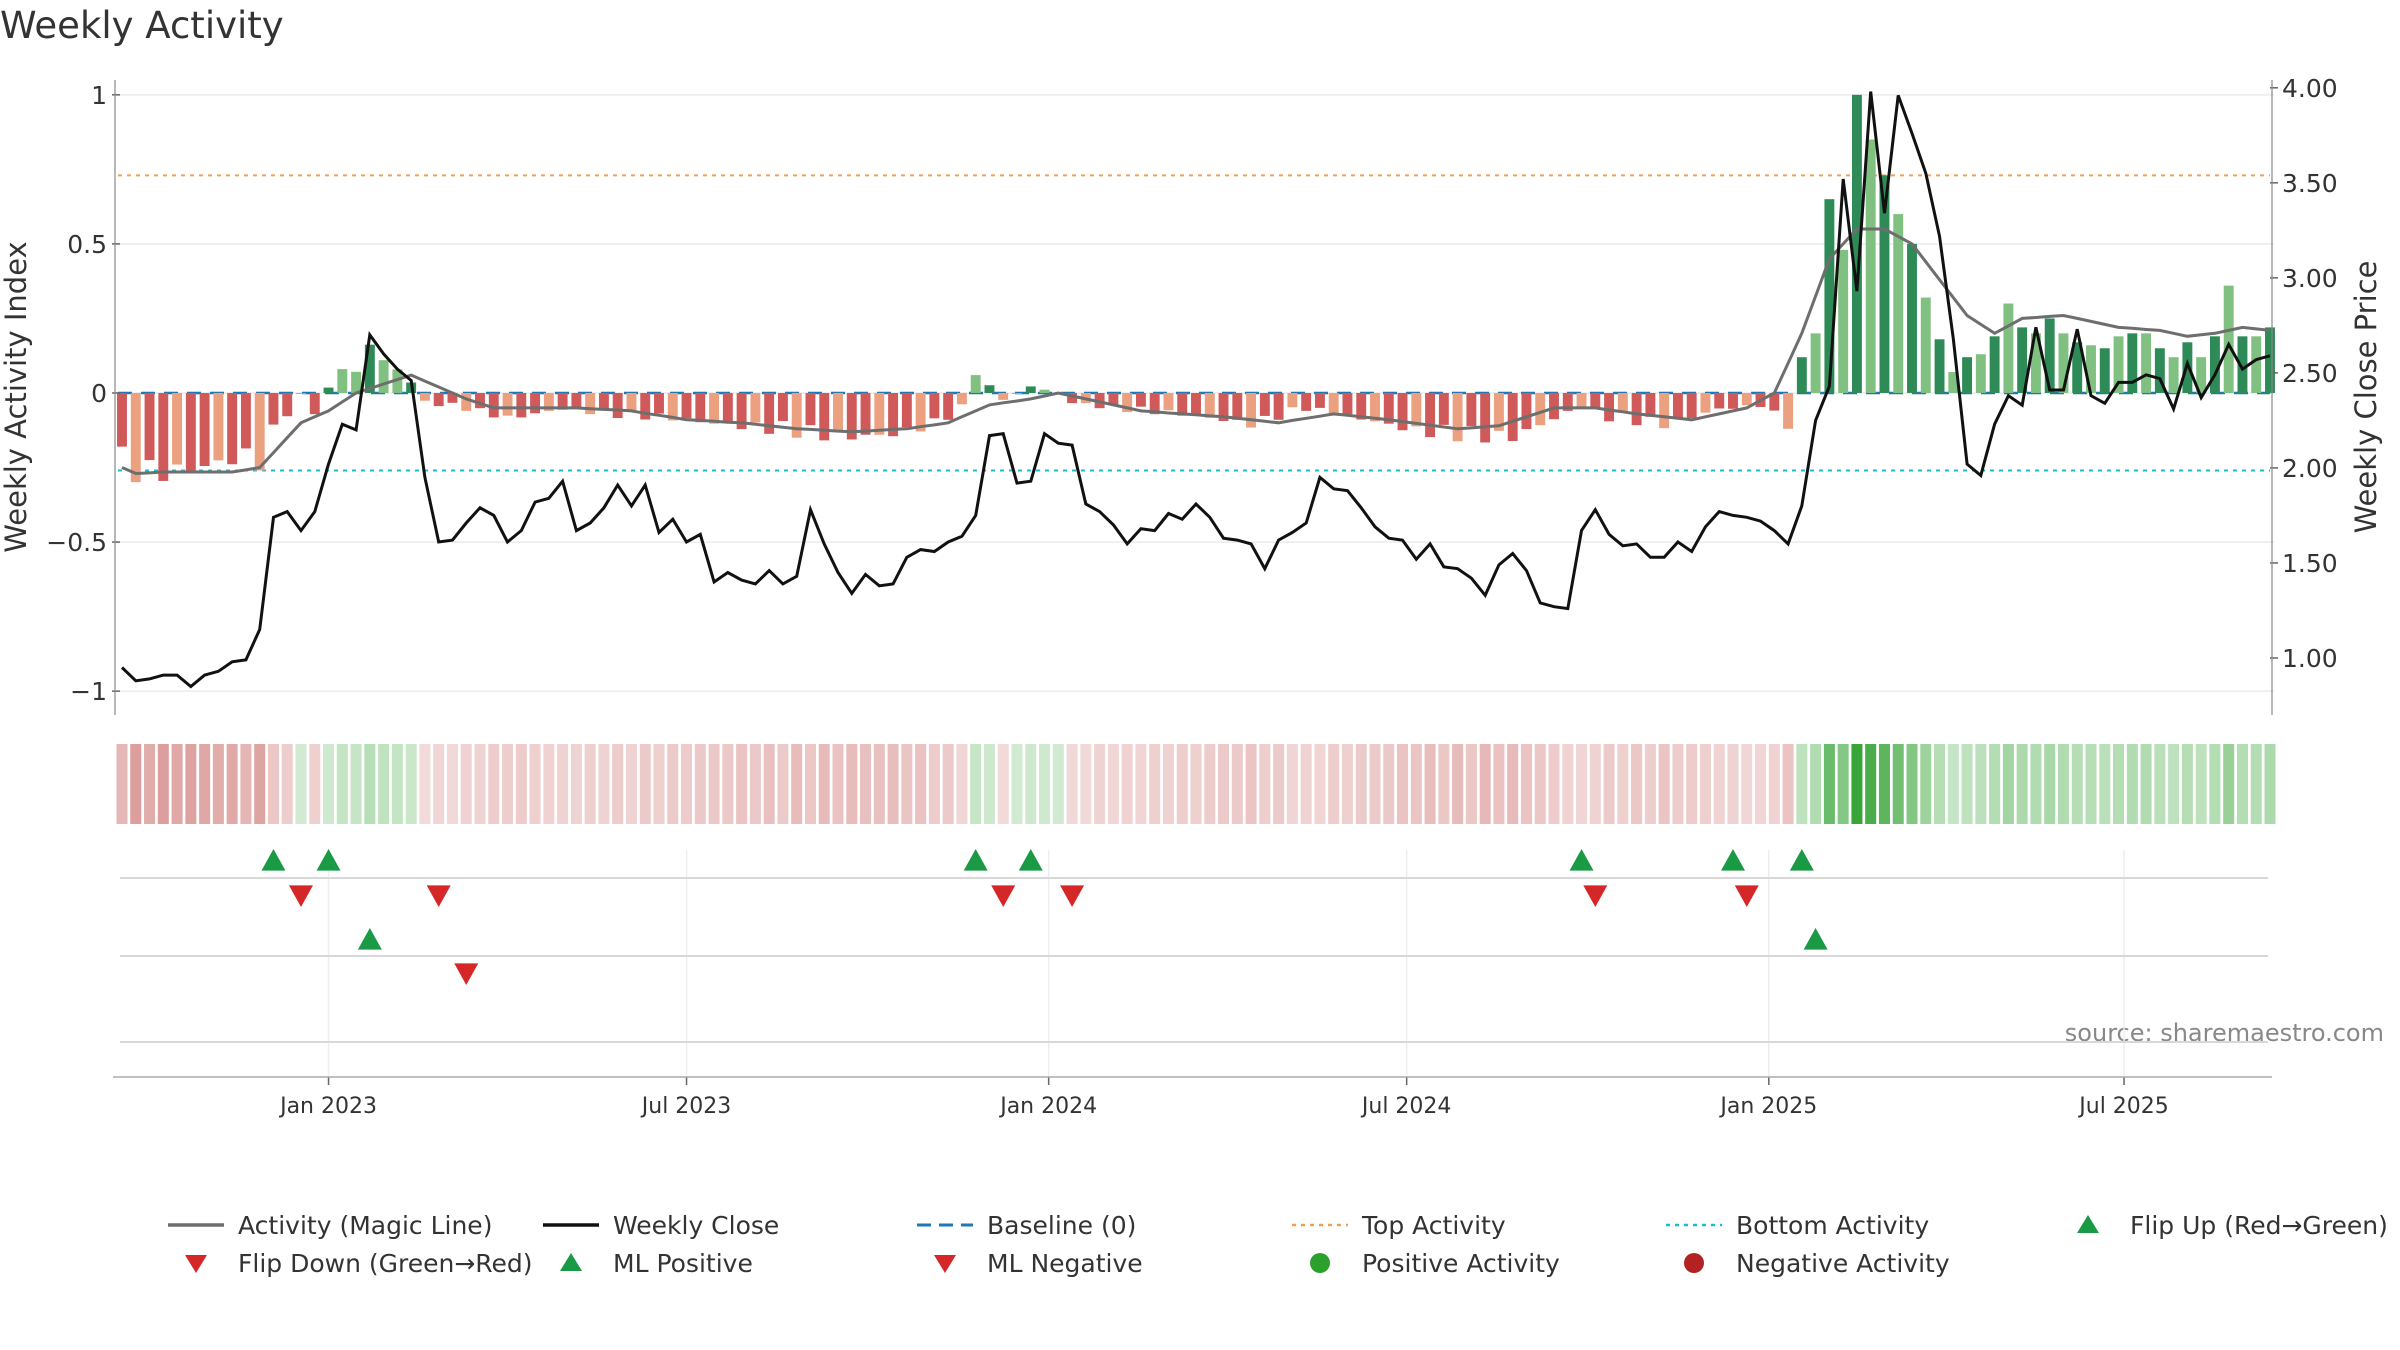 Image resolution: width=2400 pixels, height=1350 pixels. Describe the element at coordinates (1030, 860) in the screenshot. I see `flip-up-marker` at that location.